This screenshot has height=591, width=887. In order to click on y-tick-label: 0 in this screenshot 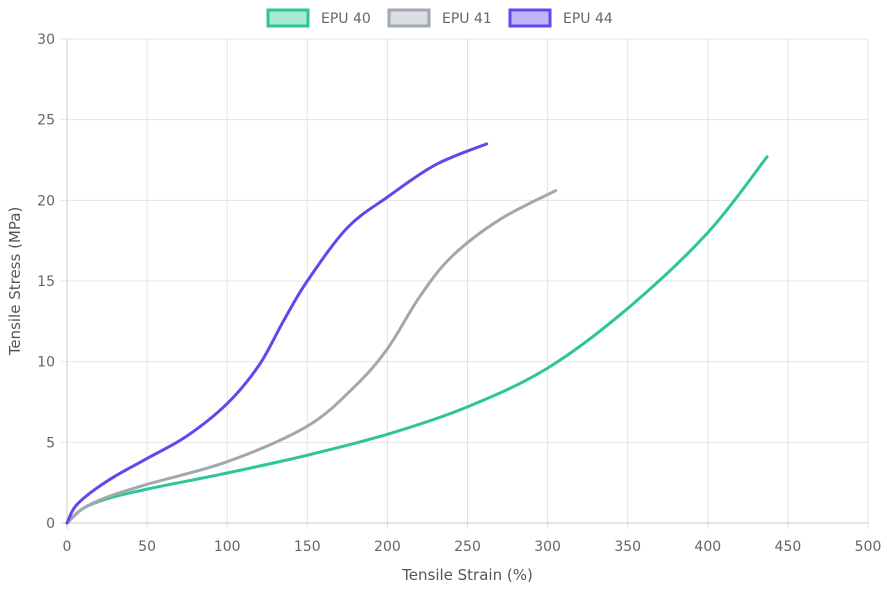, I will do `click(50, 524)`.